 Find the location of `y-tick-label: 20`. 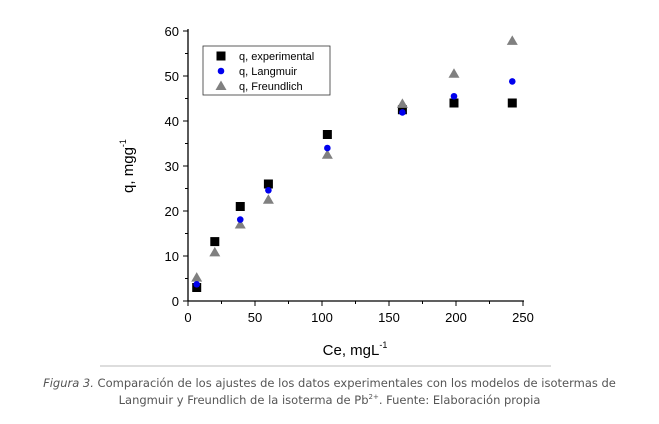

y-tick-label: 20 is located at coordinates (172, 211).